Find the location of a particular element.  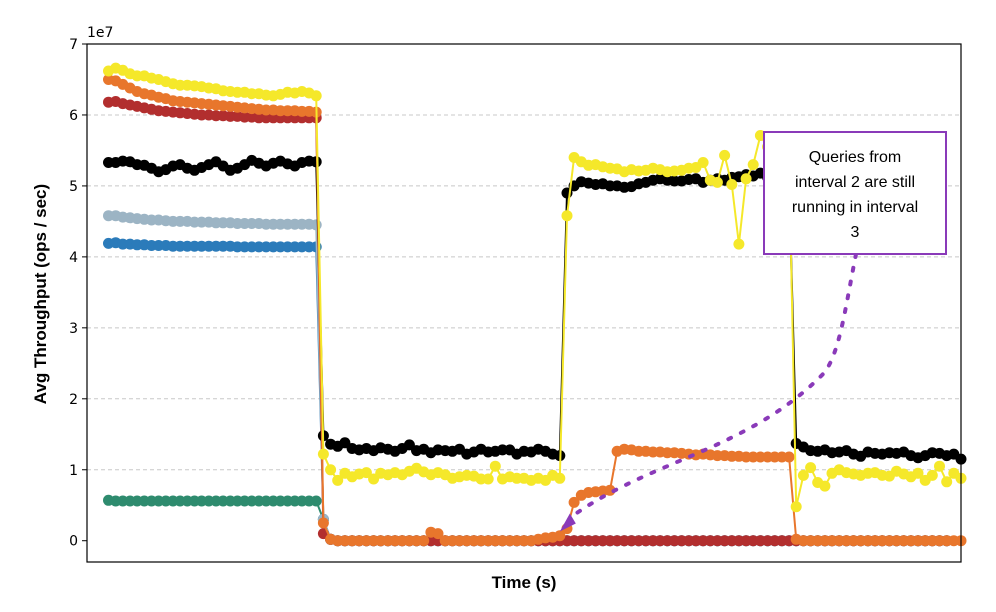

y-tick-label: 7 is located at coordinates (73, 45).